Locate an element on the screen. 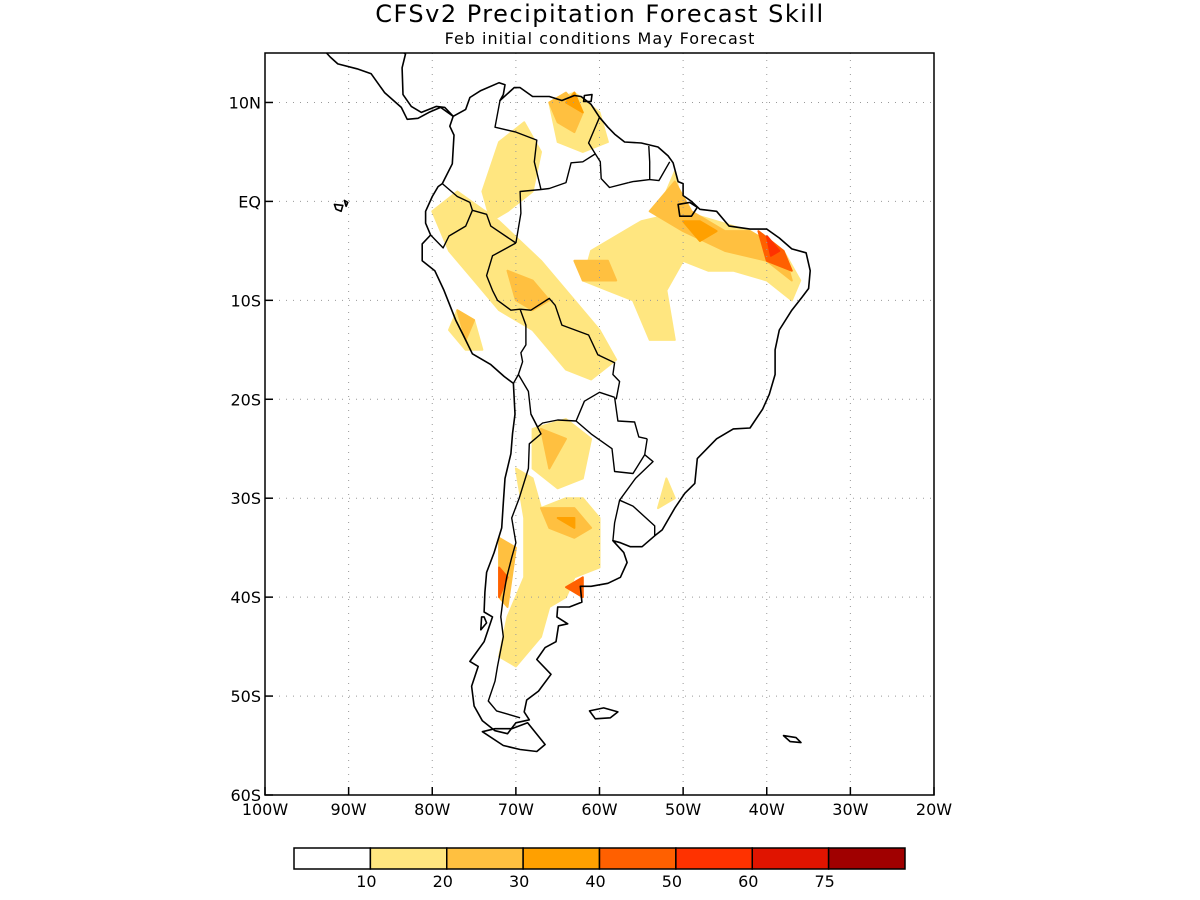  lat-tick-label-4: 30S is located at coordinates (245, 498).